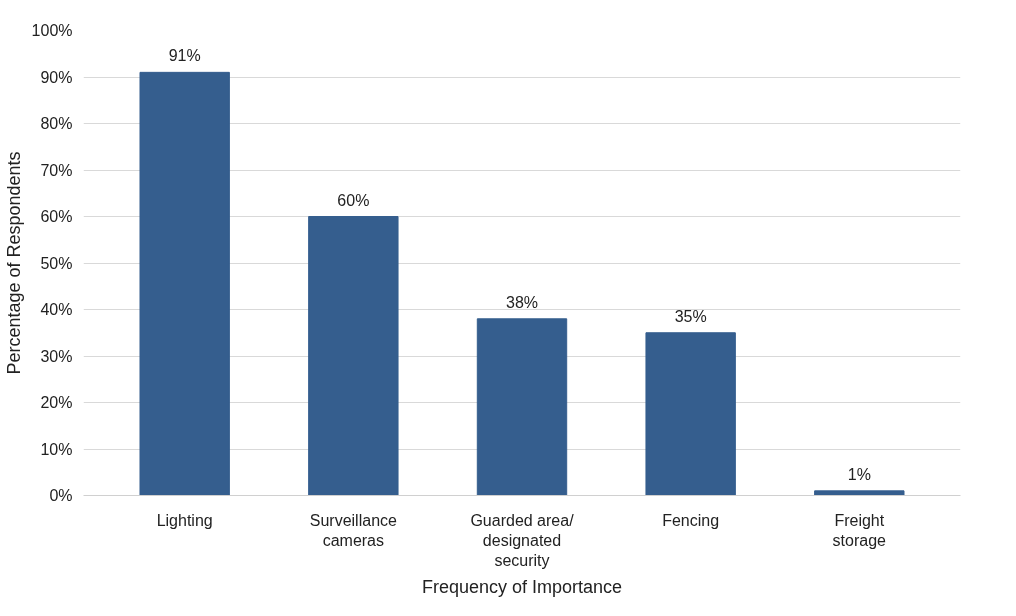 The image size is (1016, 616). What do you see at coordinates (184, 56) in the screenshot?
I see `data-label: 91%` at bounding box center [184, 56].